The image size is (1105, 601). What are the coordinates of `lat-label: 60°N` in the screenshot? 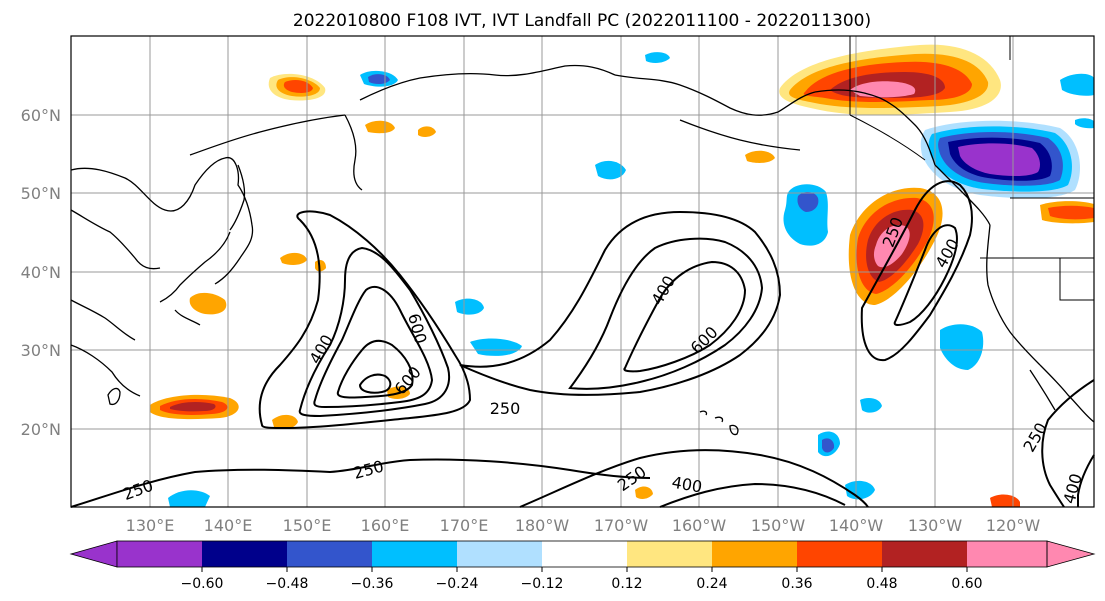 It's located at (41, 115).